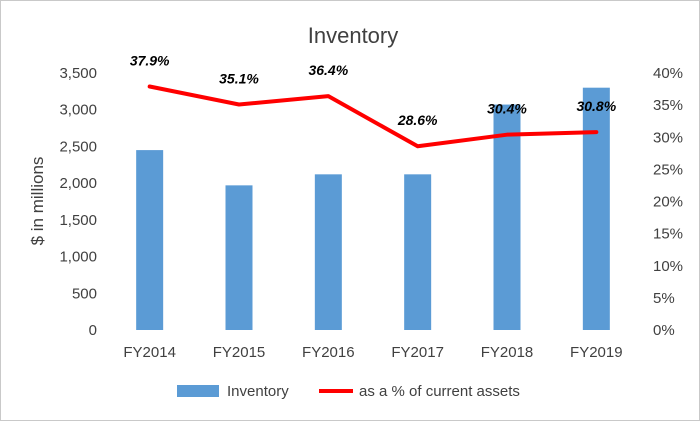  I want to click on y-tick-label: 0, so click(93, 330).